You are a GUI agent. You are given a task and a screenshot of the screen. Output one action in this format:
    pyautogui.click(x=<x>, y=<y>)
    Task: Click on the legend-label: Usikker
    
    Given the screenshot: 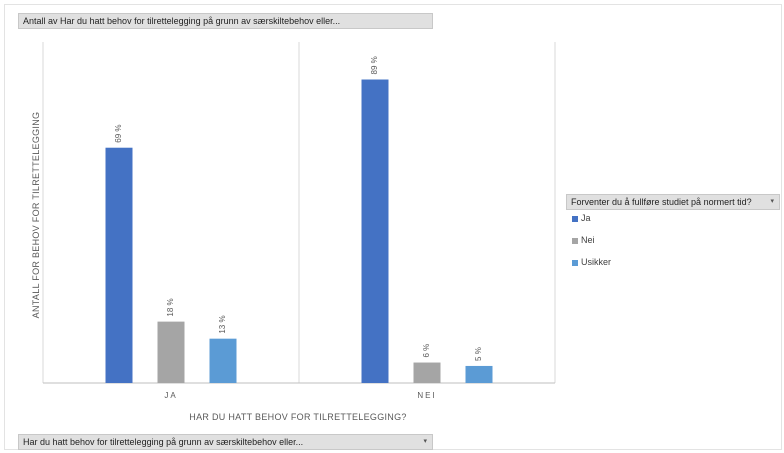 What is the action you would take?
    pyautogui.click(x=596, y=262)
    